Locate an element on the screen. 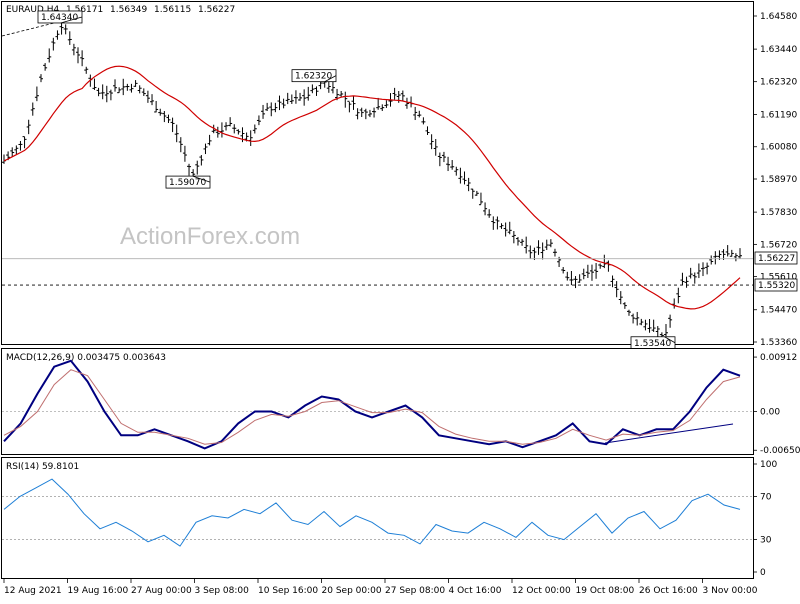  rsi-y-tick-label: 0 is located at coordinates (763, 573).